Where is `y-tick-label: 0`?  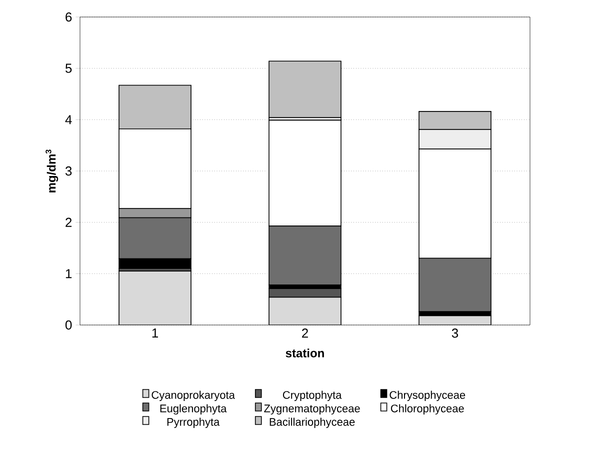 y-tick-label: 0 is located at coordinates (68, 325).